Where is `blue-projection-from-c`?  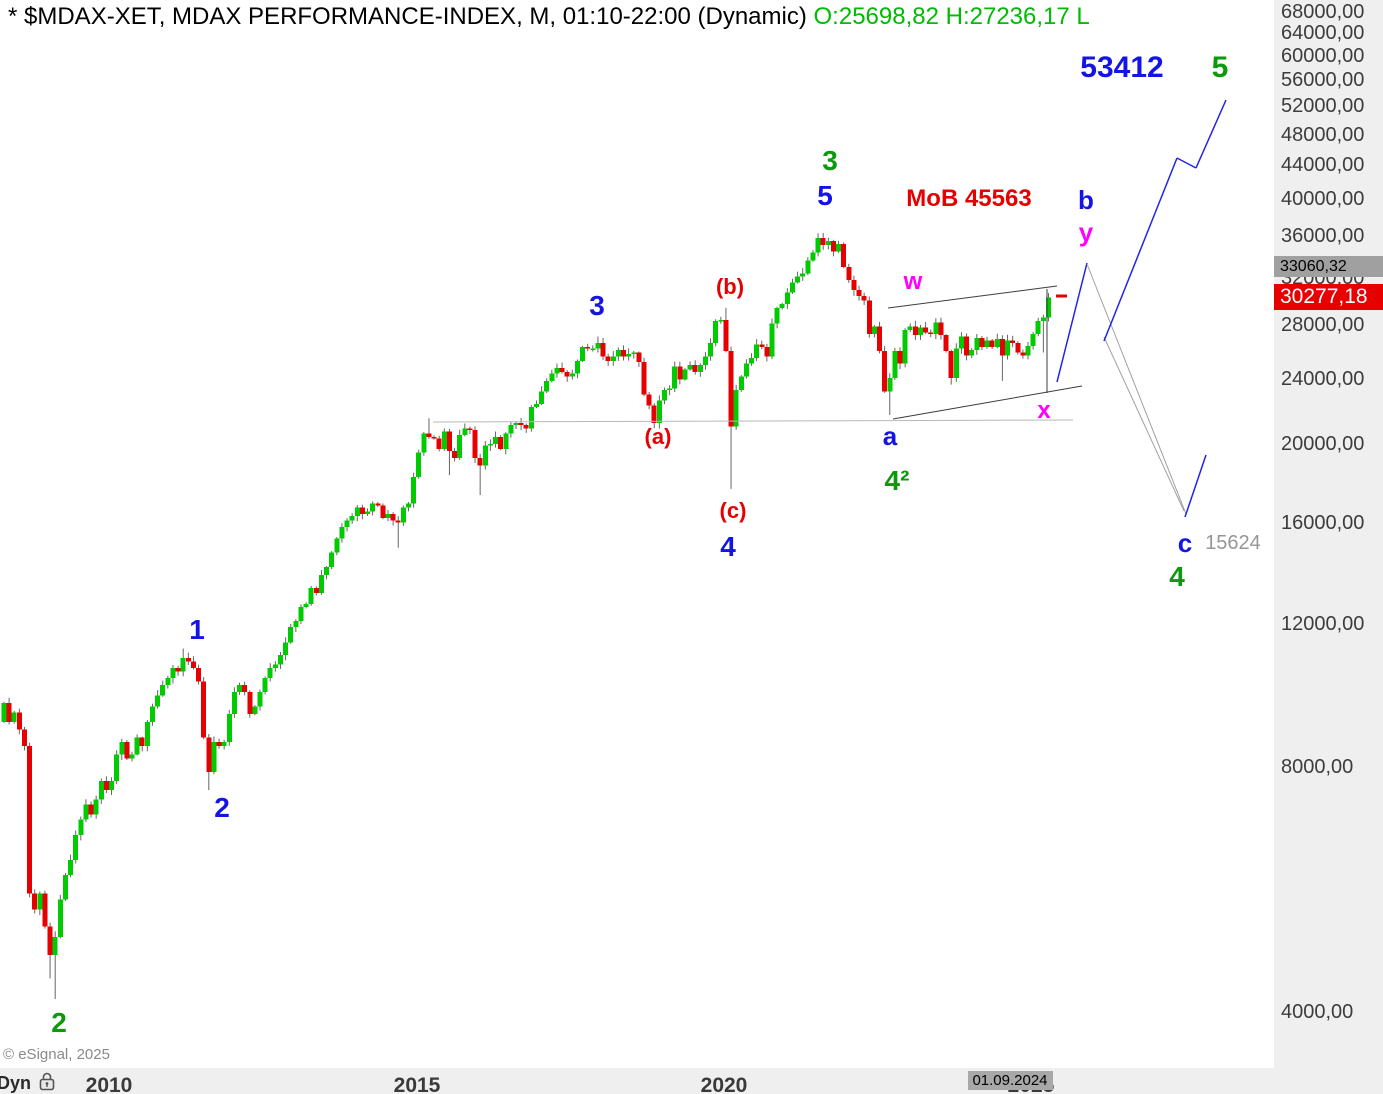 blue-projection-from-c is located at coordinates (1195, 486).